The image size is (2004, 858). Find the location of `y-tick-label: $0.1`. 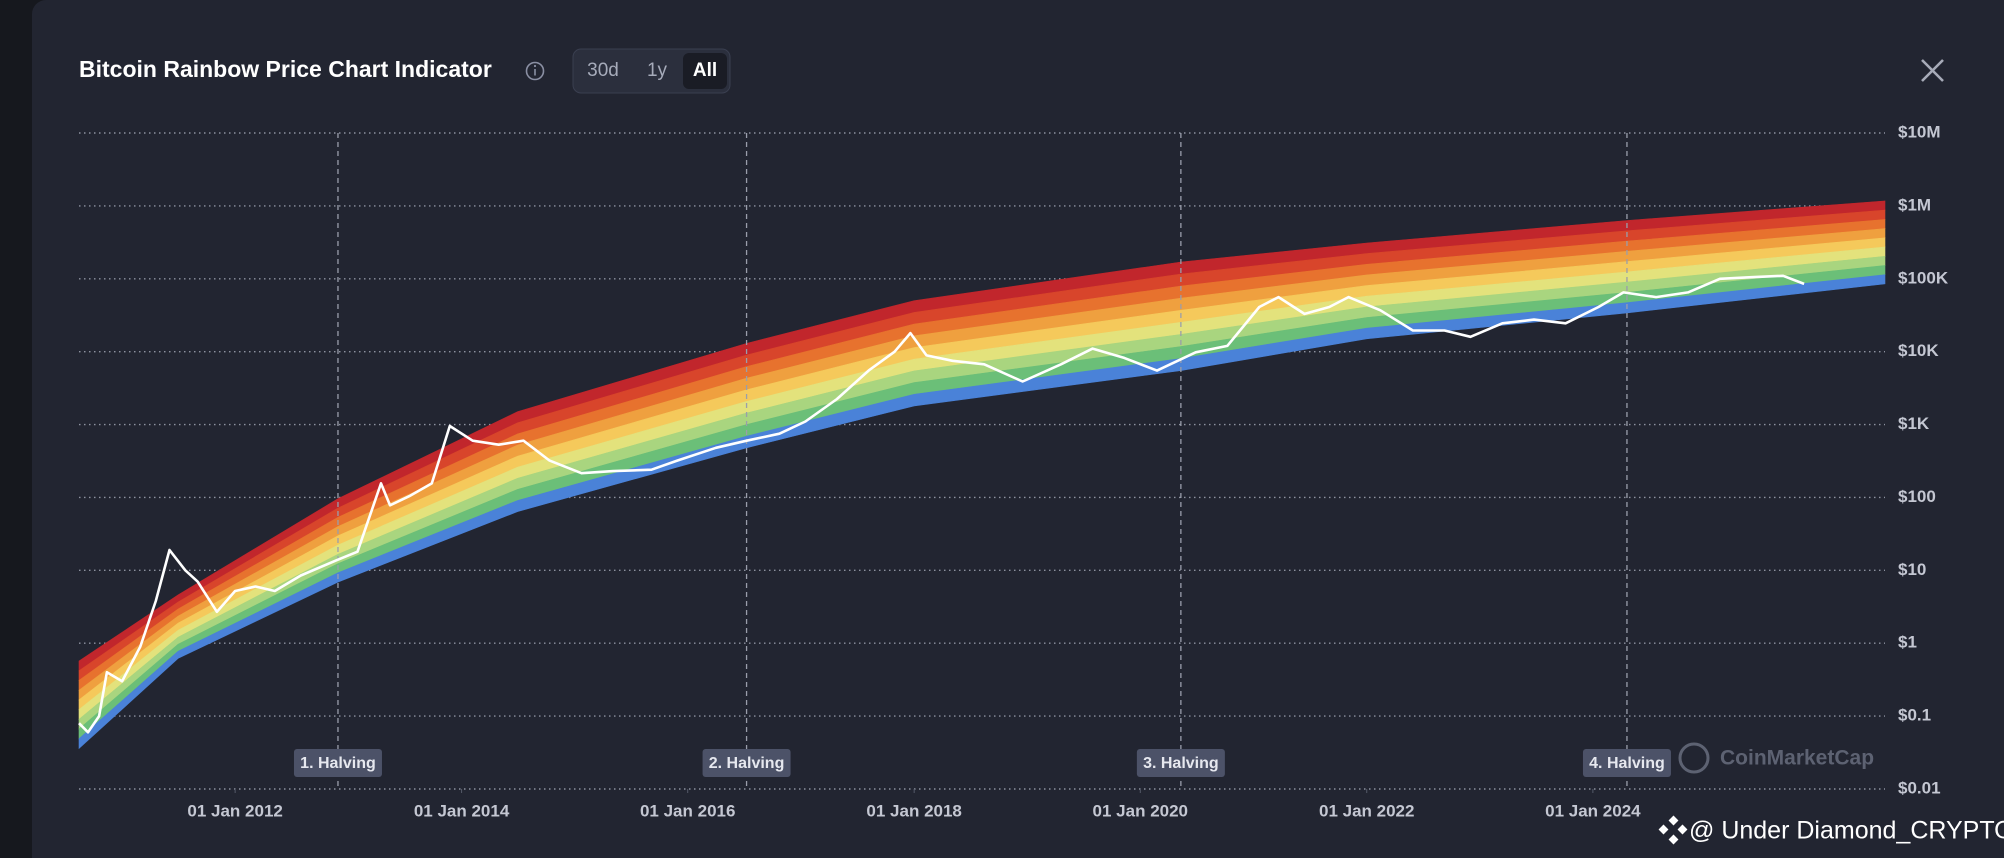

y-tick-label: $0.1 is located at coordinates (1914, 715).